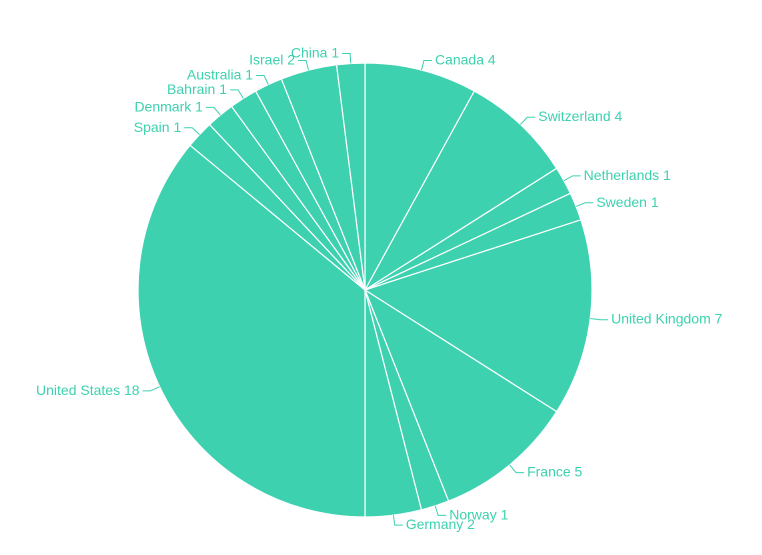  I want to click on slice-label: Spain 1, so click(158, 126).